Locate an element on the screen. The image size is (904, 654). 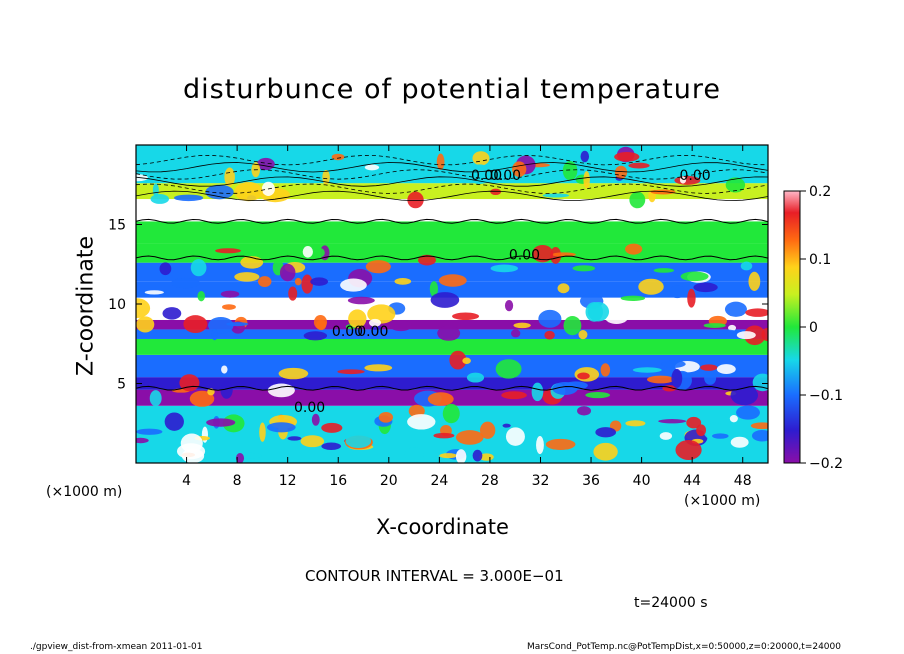
footer-left: ./gpview_dist-from-xmean 2011-01-01 is located at coordinates (116, 647).